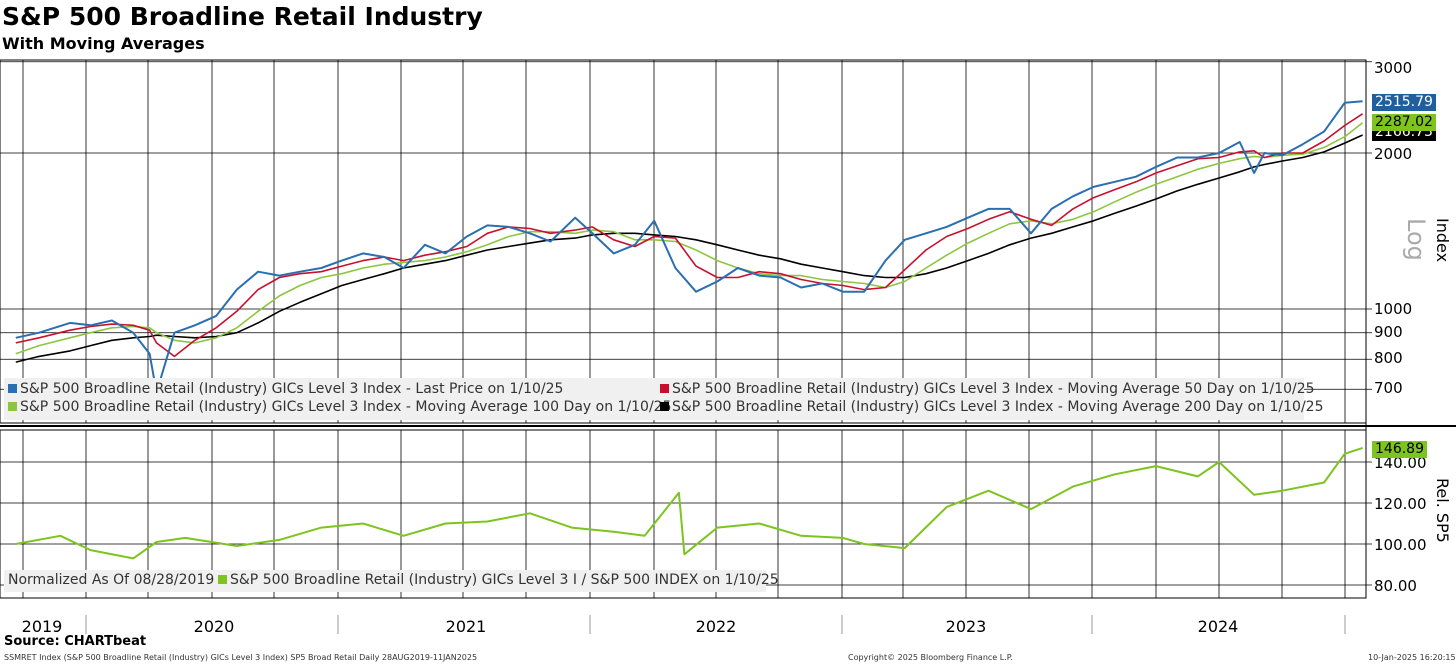  I want to click on y-tick-label: 2000, so click(1393, 154).